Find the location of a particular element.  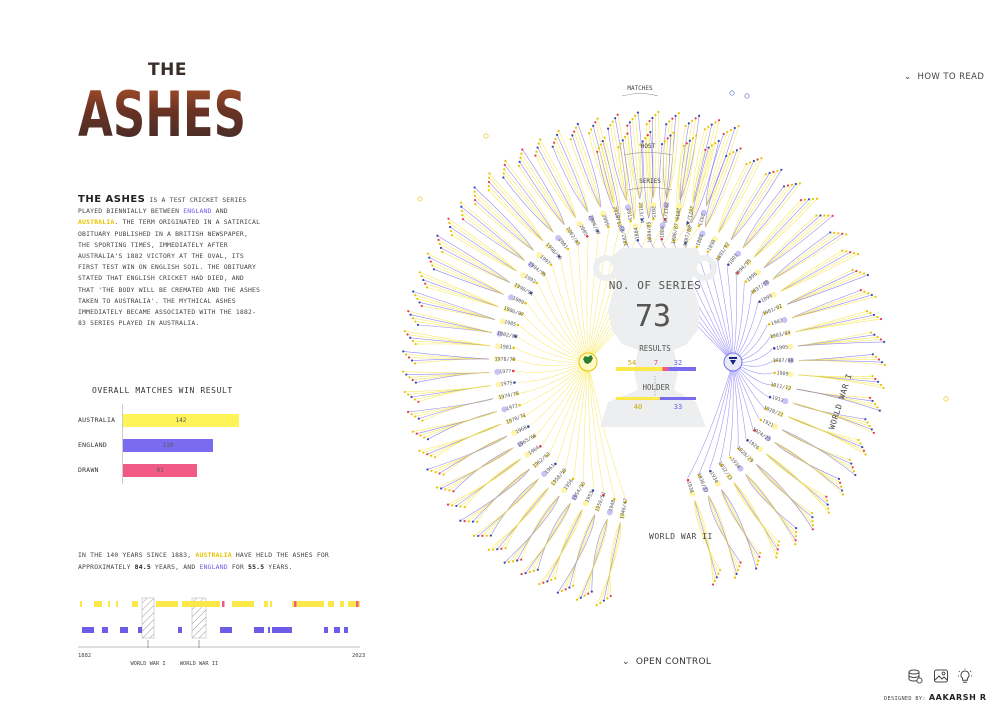

series-label: 1907/08 is located at coordinates (782, 361).